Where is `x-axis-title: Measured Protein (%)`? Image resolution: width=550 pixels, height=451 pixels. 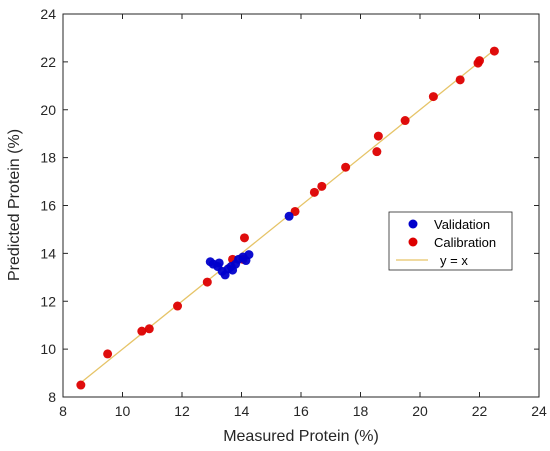
x-axis-title: Measured Protein (%) is located at coordinates (301, 436).